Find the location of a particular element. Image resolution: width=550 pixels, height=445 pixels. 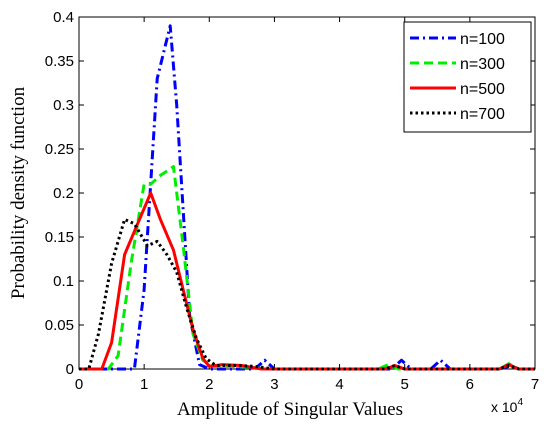

x-tick-label: 2 is located at coordinates (209, 384).